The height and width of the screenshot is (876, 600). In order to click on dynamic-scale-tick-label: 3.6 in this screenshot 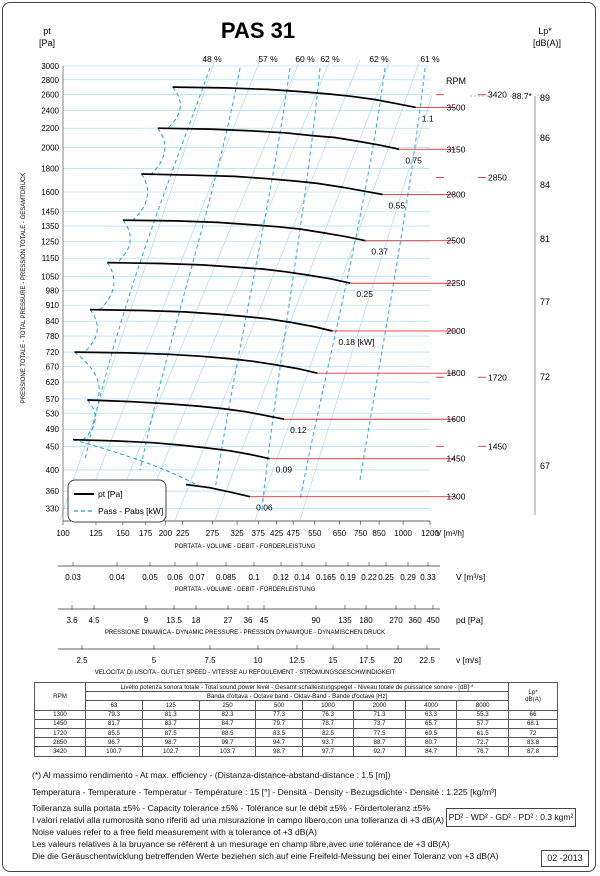, I will do `click(72, 620)`.